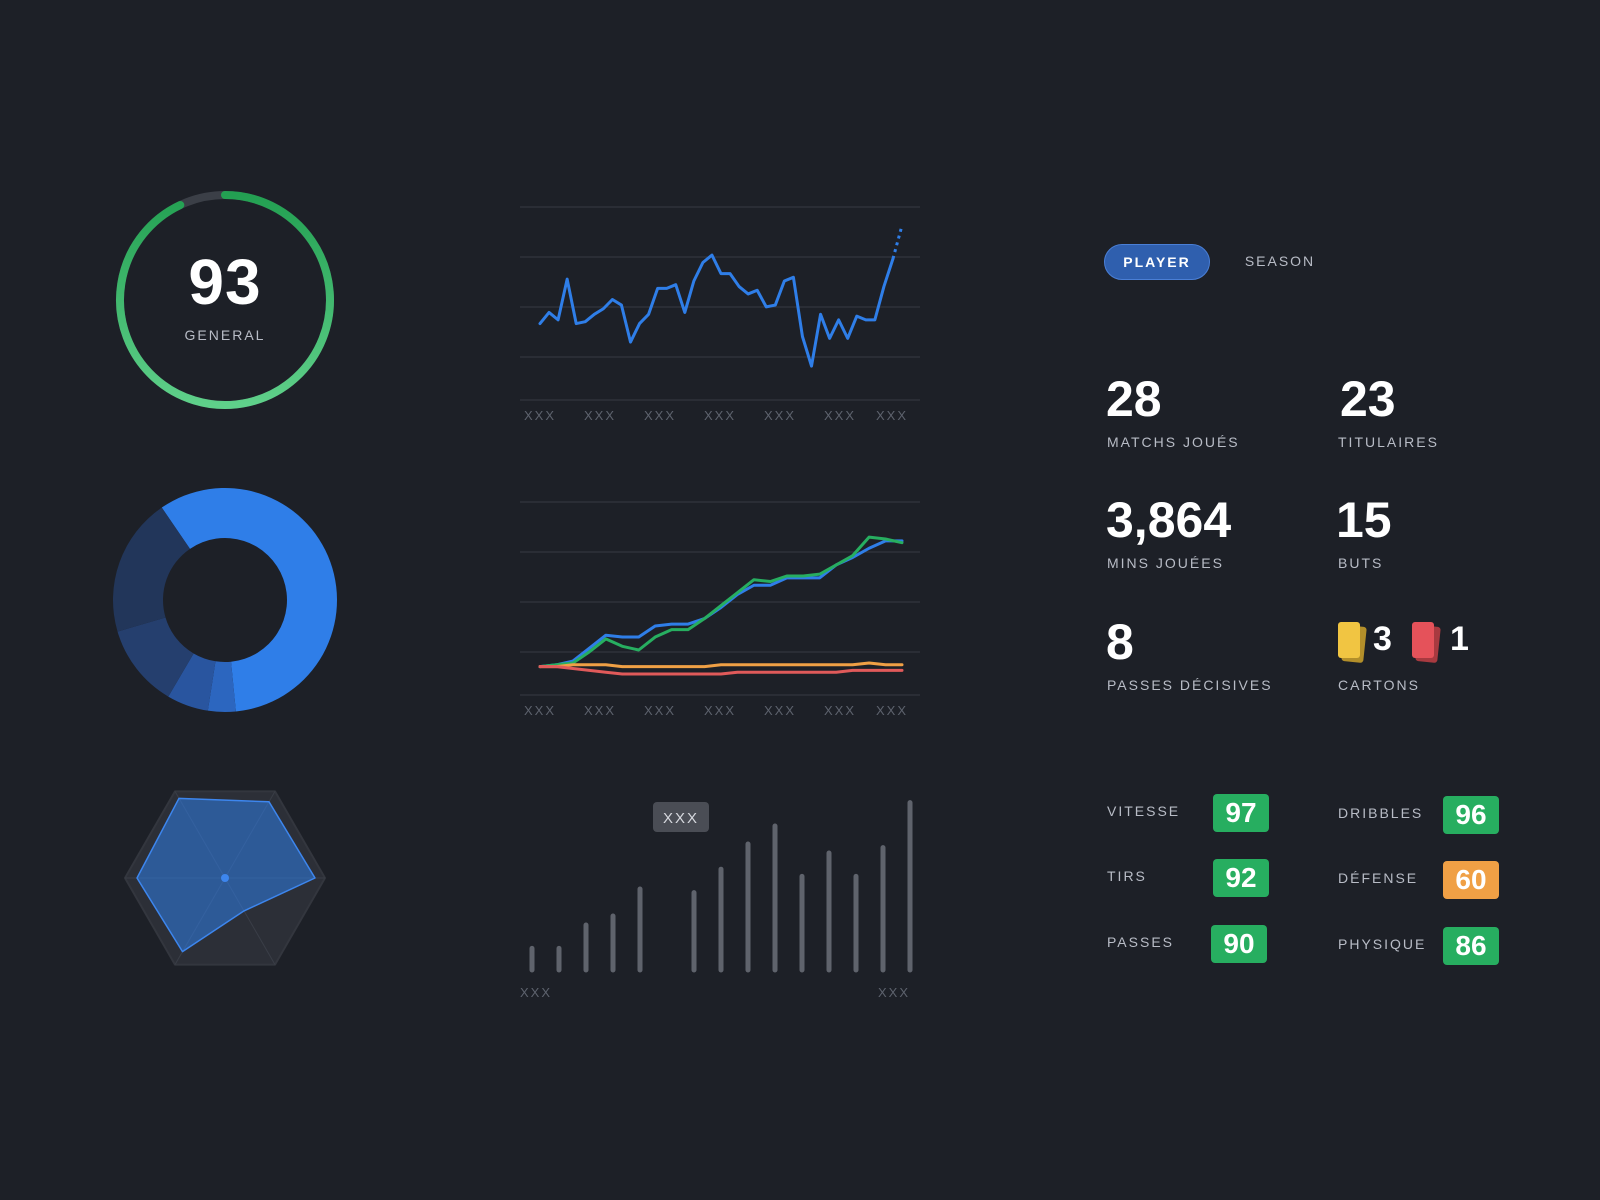 The width and height of the screenshot is (1600, 1200). What do you see at coordinates (1388, 442) in the screenshot?
I see `starters-label: TITULAIRES` at bounding box center [1388, 442].